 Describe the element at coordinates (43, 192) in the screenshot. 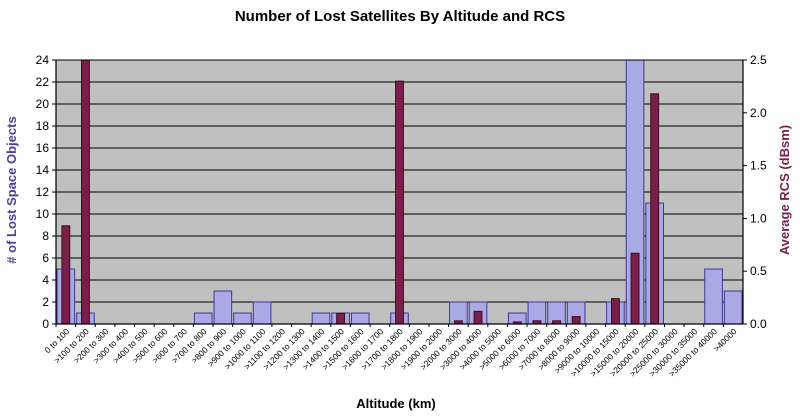

I see `y-tick-label: 12` at that location.